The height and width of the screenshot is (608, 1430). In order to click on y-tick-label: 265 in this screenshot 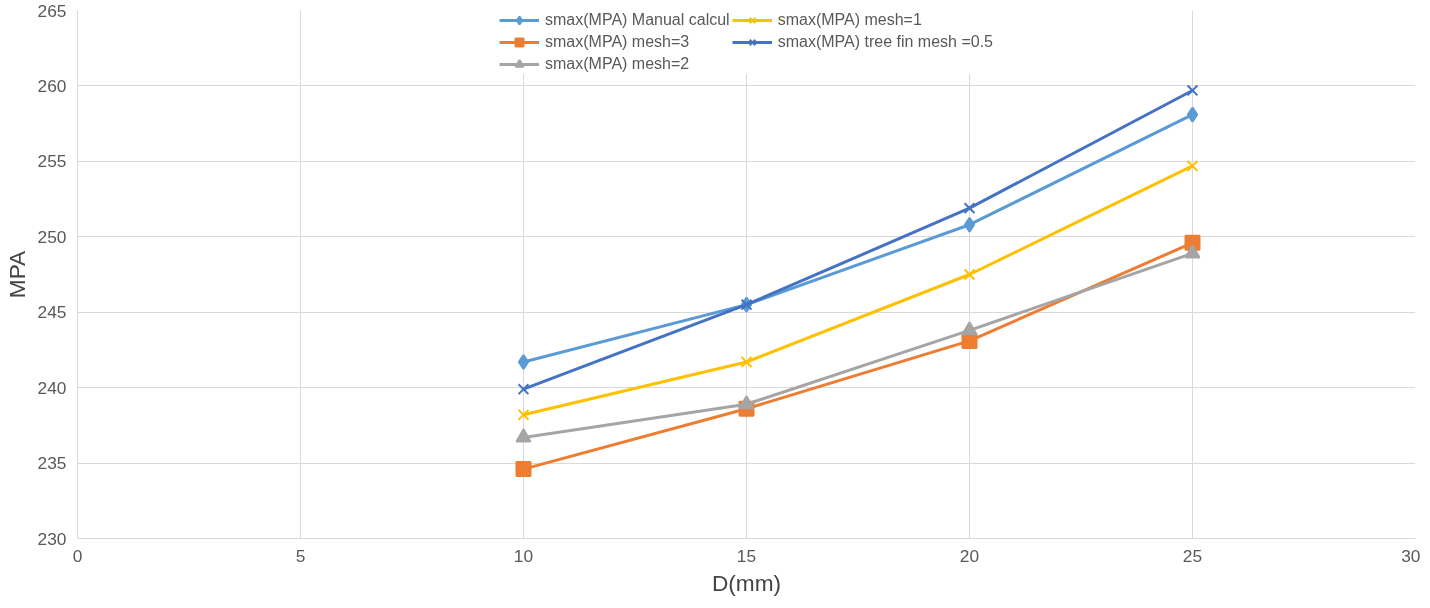, I will do `click(52, 10)`.